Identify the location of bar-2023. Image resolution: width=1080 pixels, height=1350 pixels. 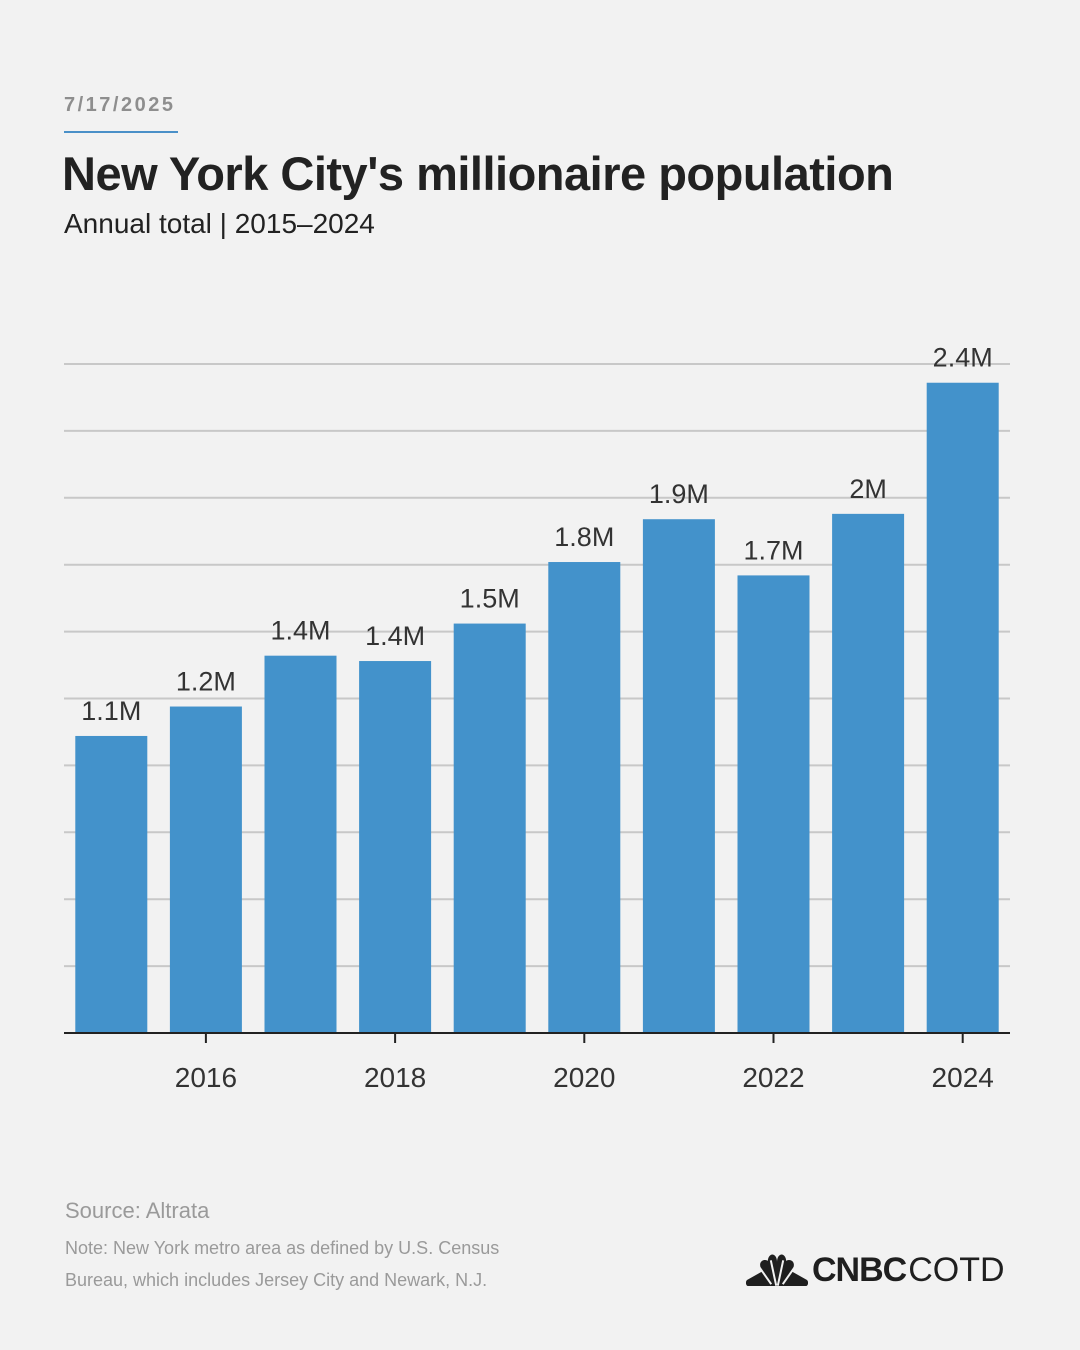
(868, 773).